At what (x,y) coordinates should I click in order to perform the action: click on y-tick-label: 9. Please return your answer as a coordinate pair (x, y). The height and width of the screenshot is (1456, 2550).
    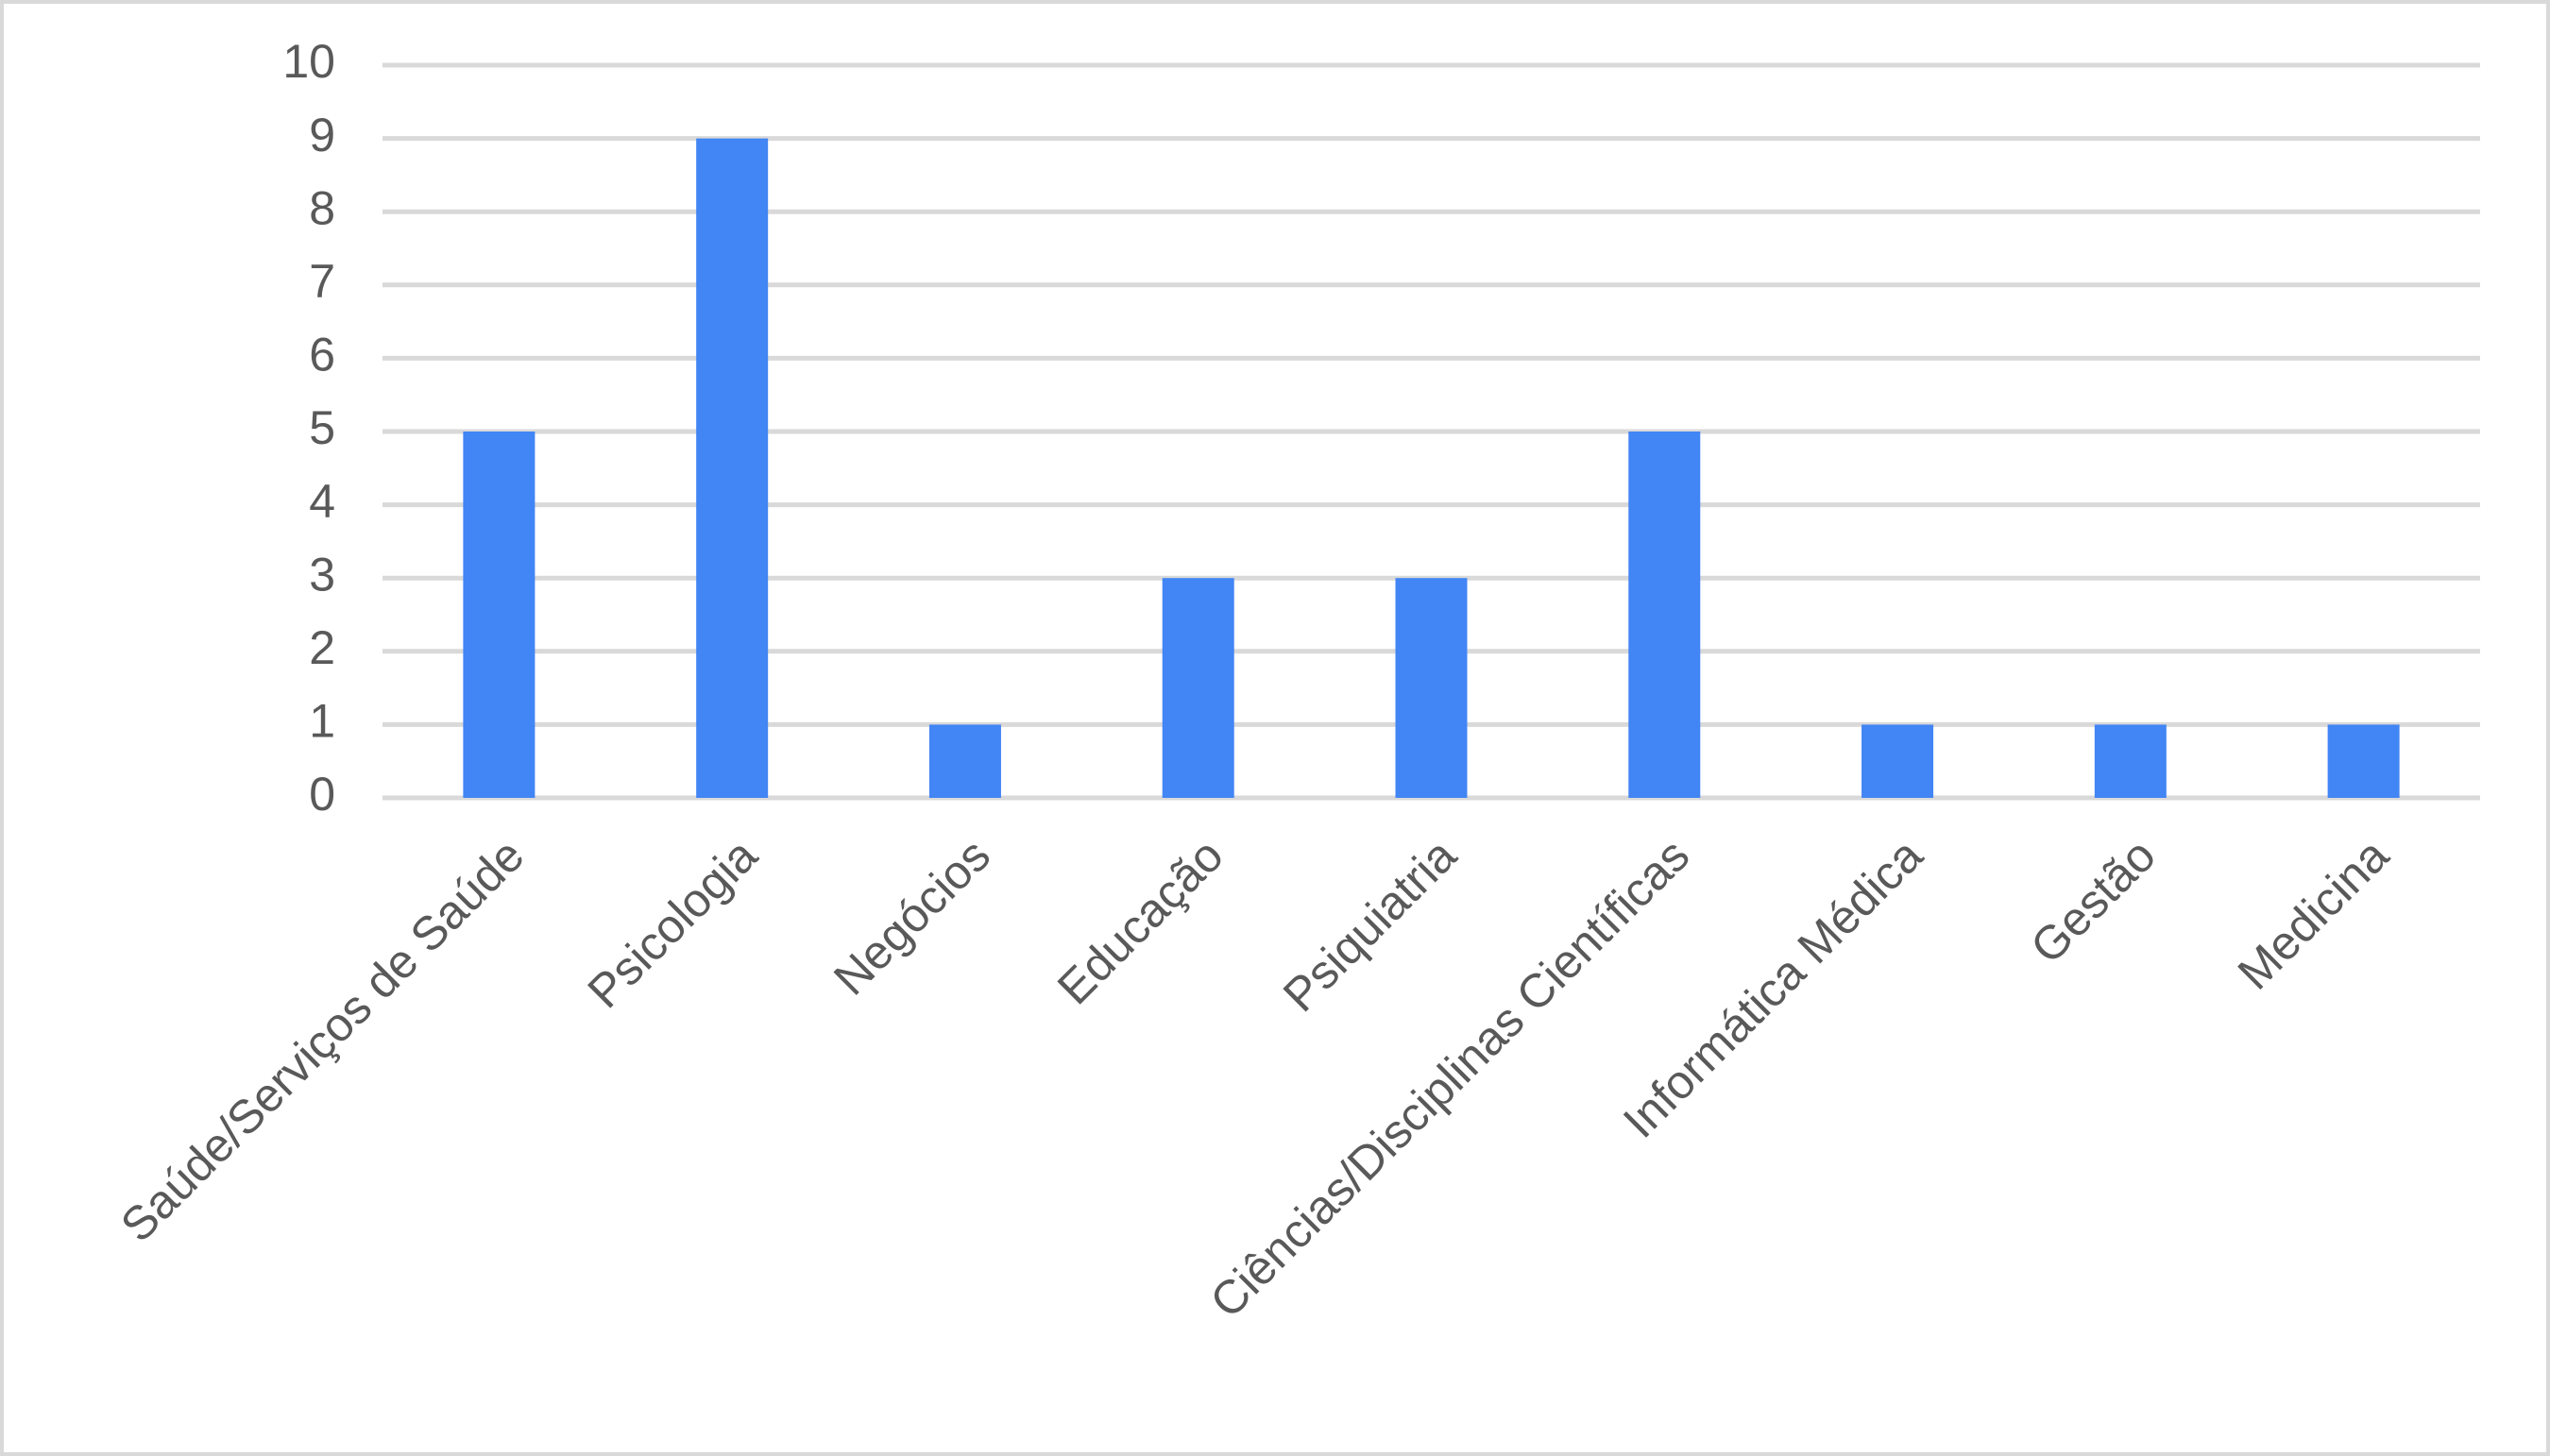
    Looking at the image, I should click on (322, 135).